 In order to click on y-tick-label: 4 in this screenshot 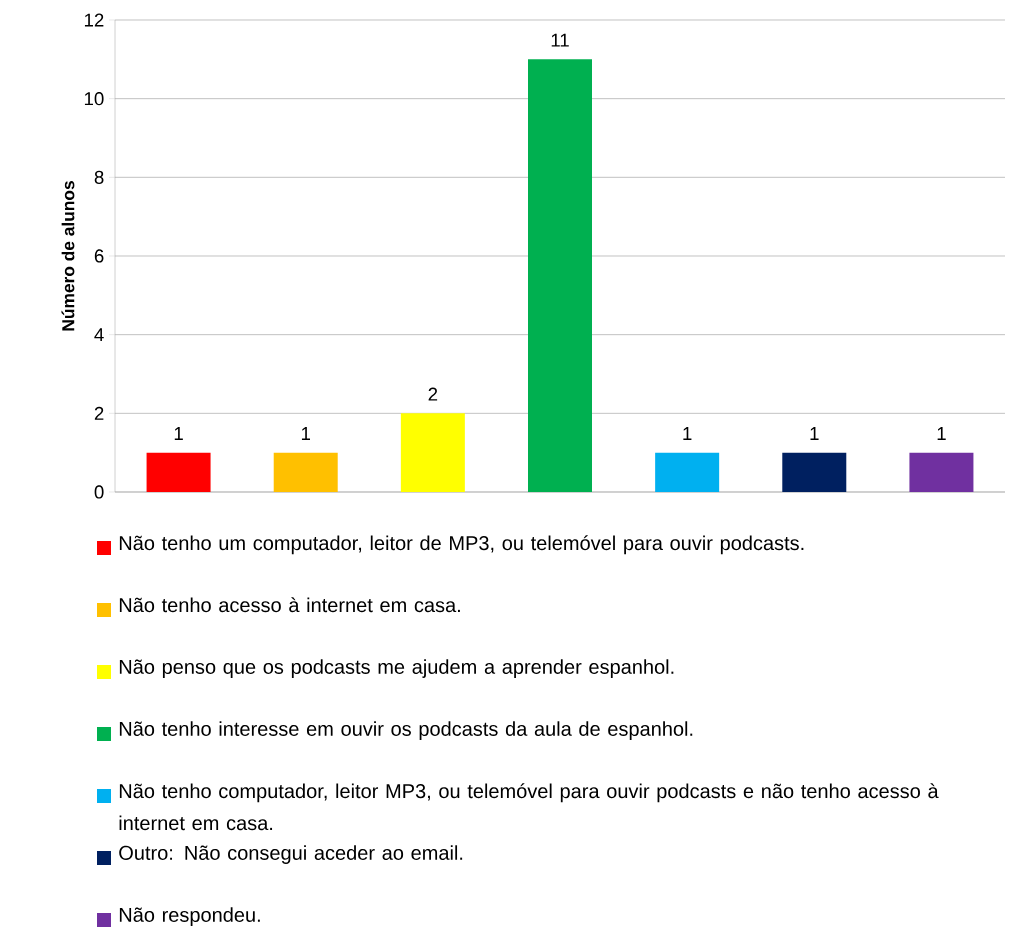, I will do `click(99, 335)`.